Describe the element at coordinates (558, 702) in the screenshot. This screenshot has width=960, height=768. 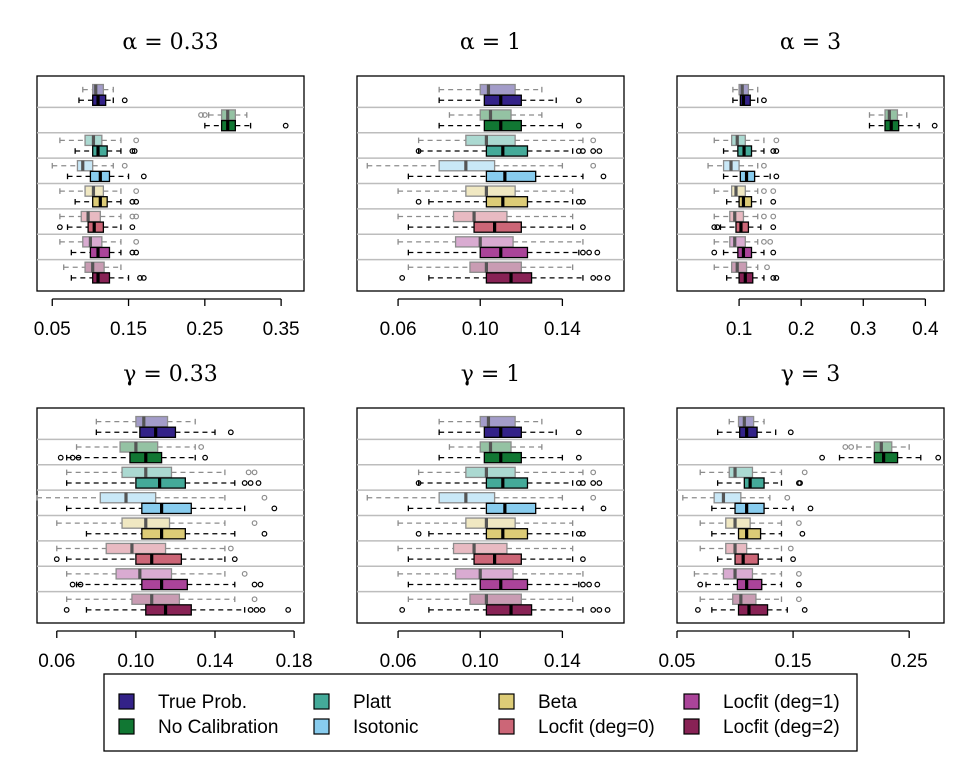
I see `legend-label: Beta` at that location.